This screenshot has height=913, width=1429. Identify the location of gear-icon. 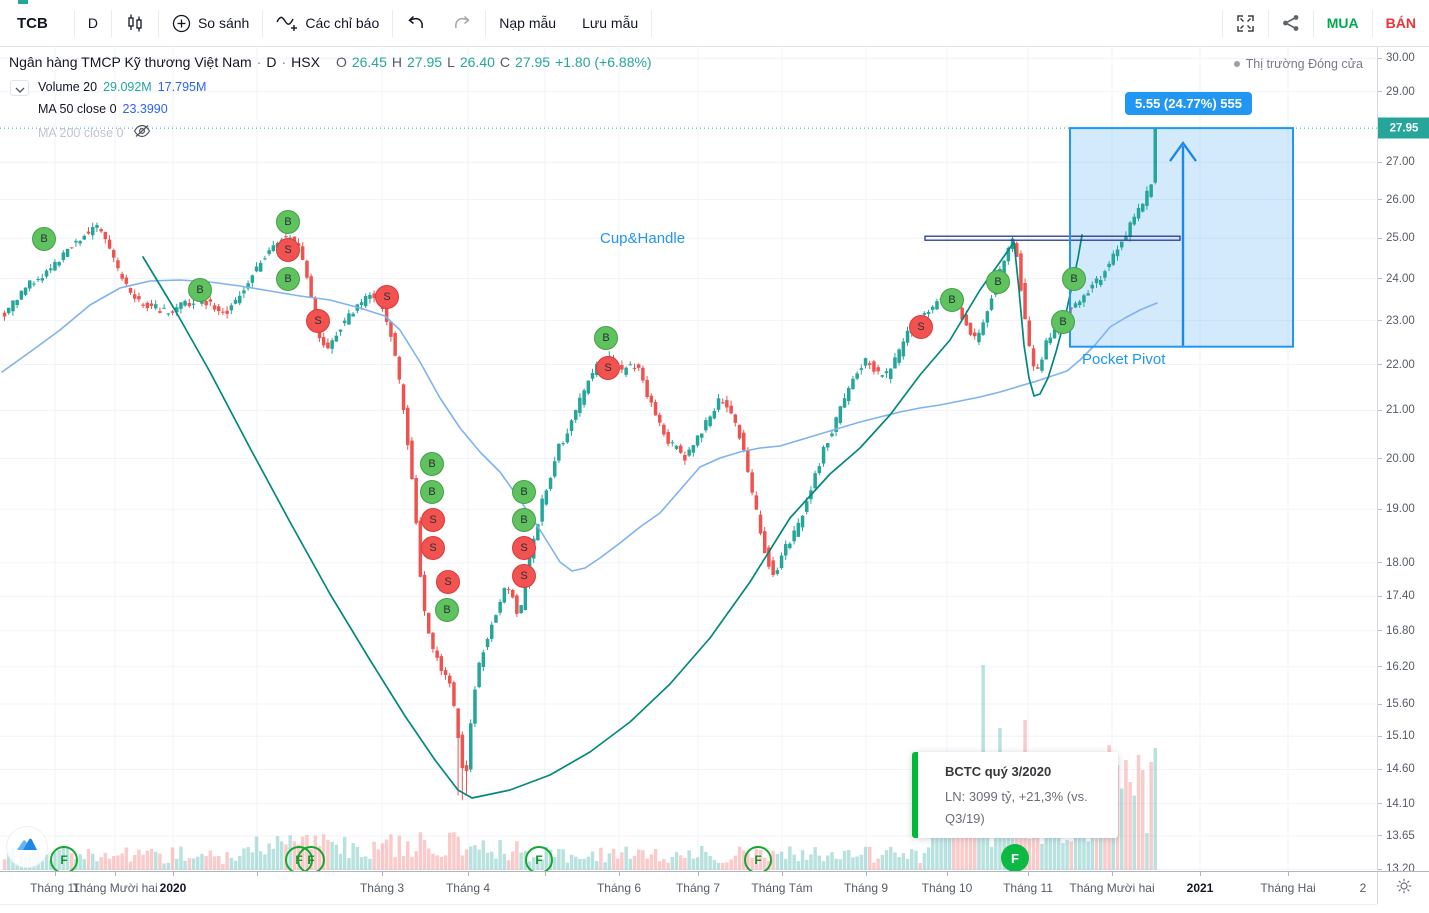
(1404, 888).